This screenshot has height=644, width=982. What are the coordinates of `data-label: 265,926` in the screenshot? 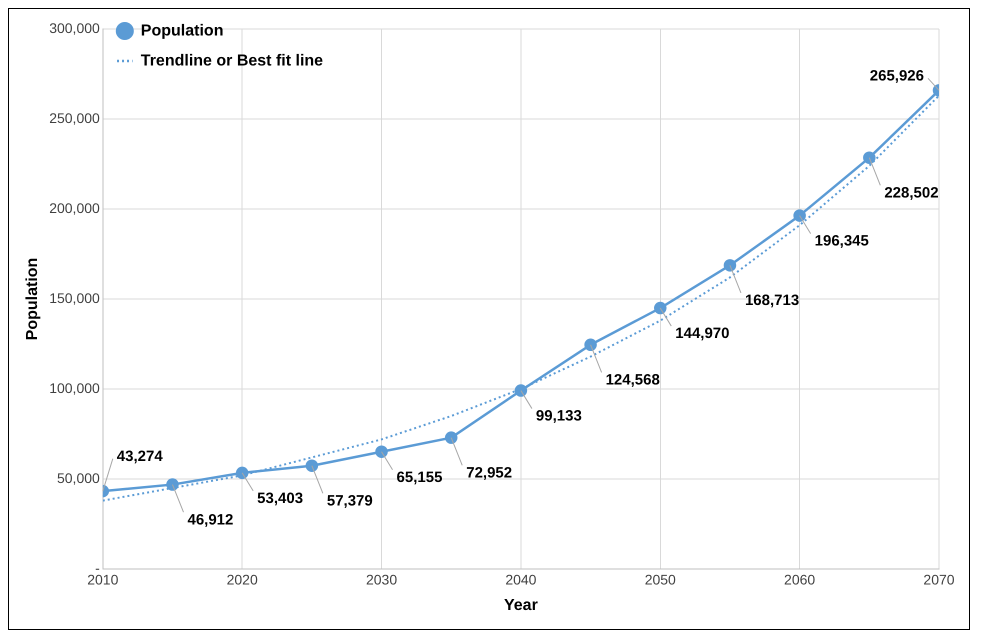 It's located at (897, 75).